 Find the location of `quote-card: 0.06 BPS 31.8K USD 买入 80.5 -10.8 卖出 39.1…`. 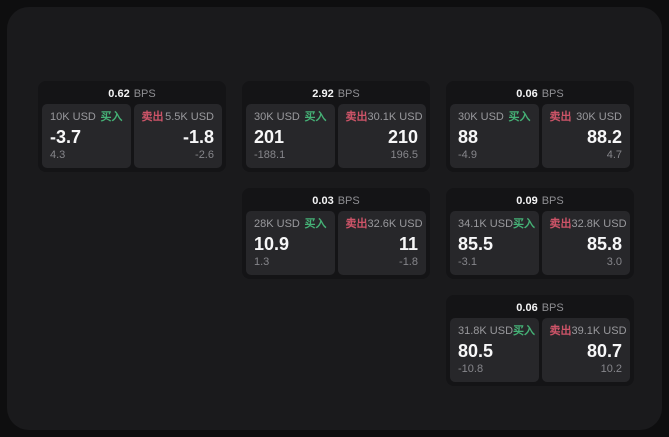

quote-card: 0.06 BPS 31.8K USD 买入 80.5 -10.8 卖出 39.1… is located at coordinates (540, 340).